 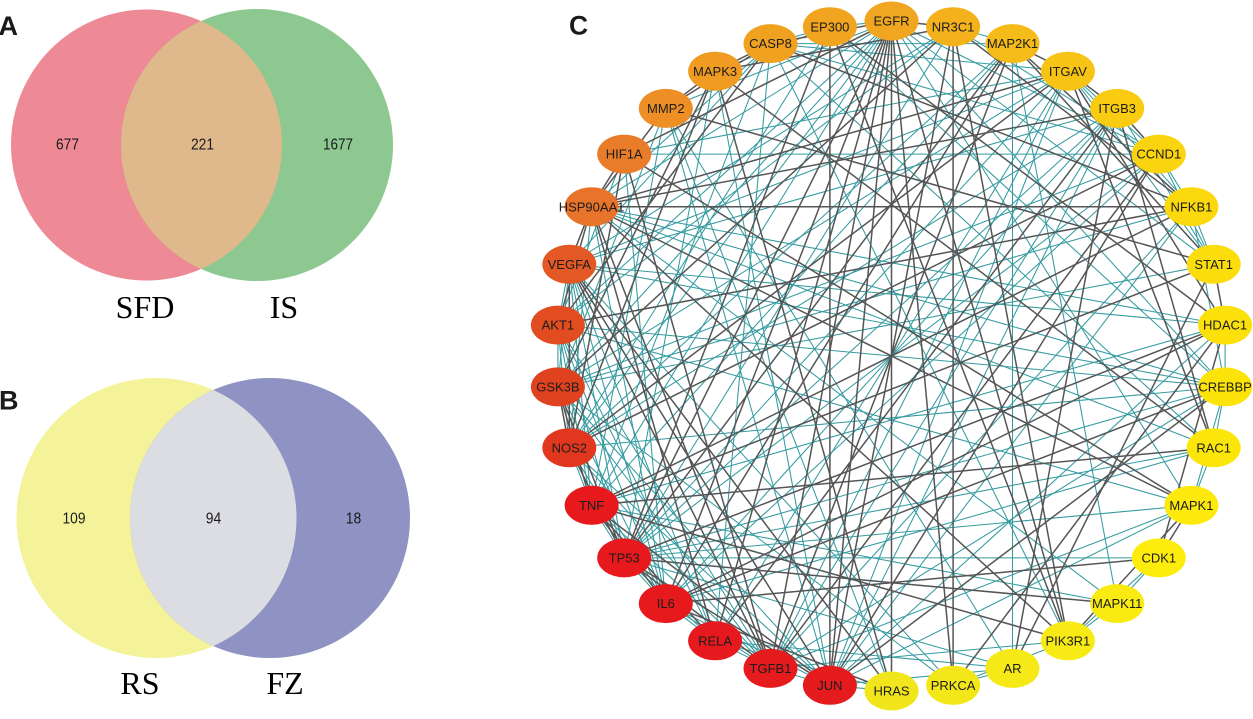 What do you see at coordinates (74, 519) in the screenshot?
I see `svg-text: 109` at bounding box center [74, 519].